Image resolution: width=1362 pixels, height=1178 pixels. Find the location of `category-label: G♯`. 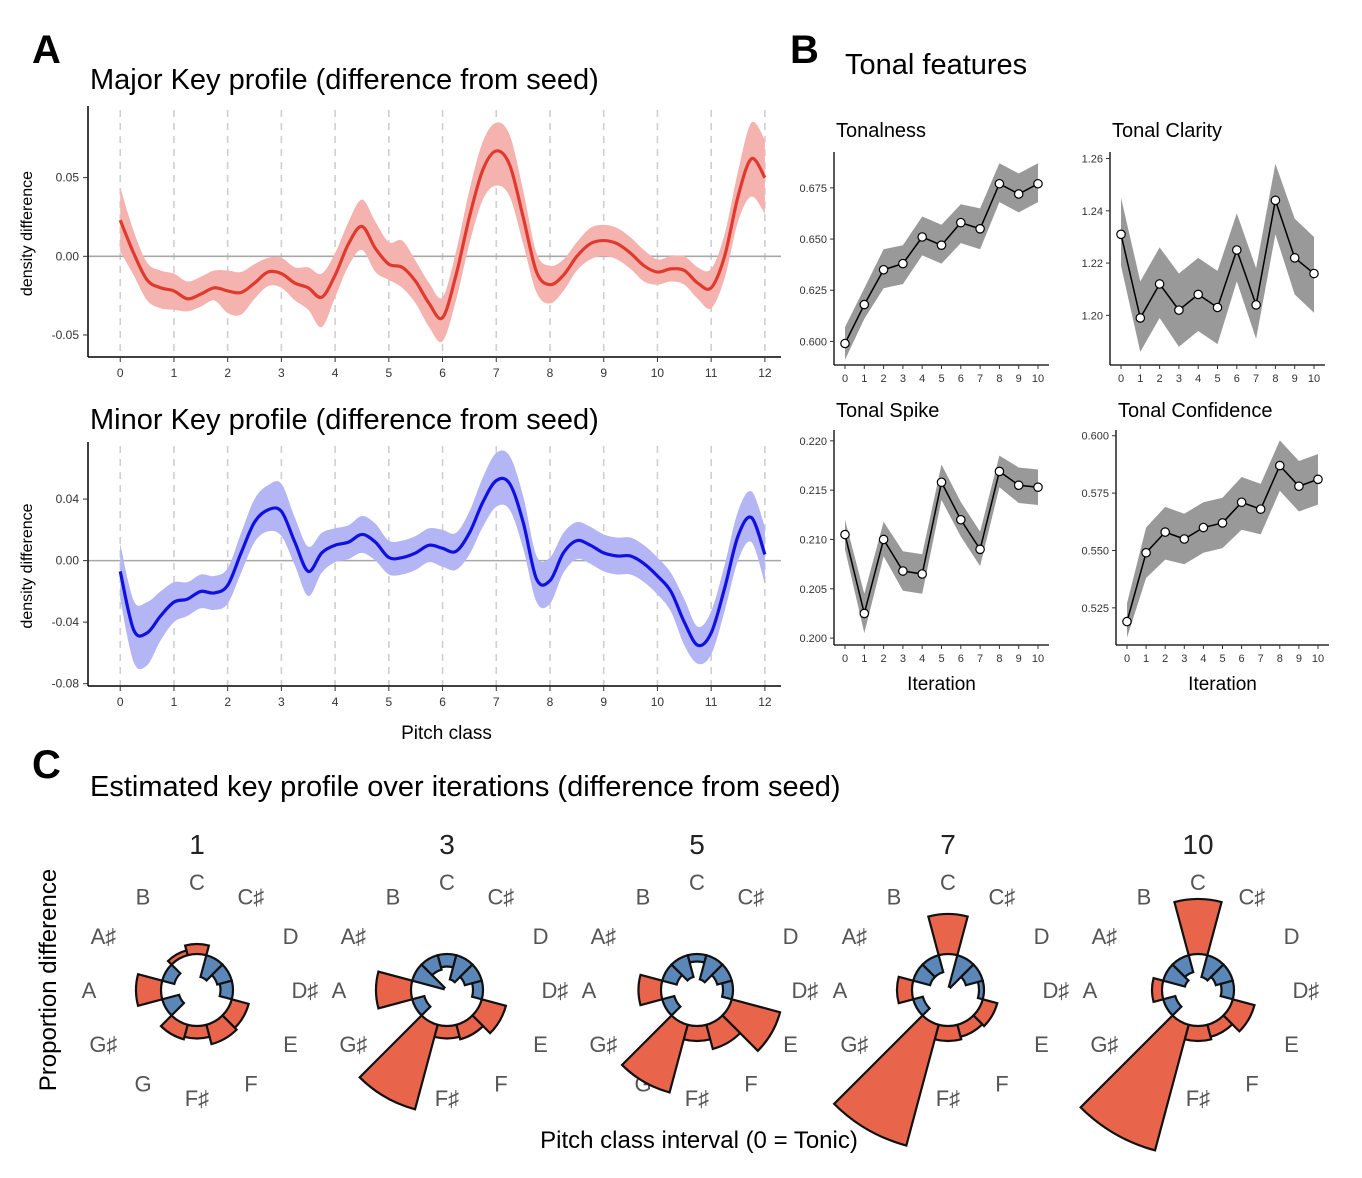

category-label: G♯ is located at coordinates (1104, 1044).